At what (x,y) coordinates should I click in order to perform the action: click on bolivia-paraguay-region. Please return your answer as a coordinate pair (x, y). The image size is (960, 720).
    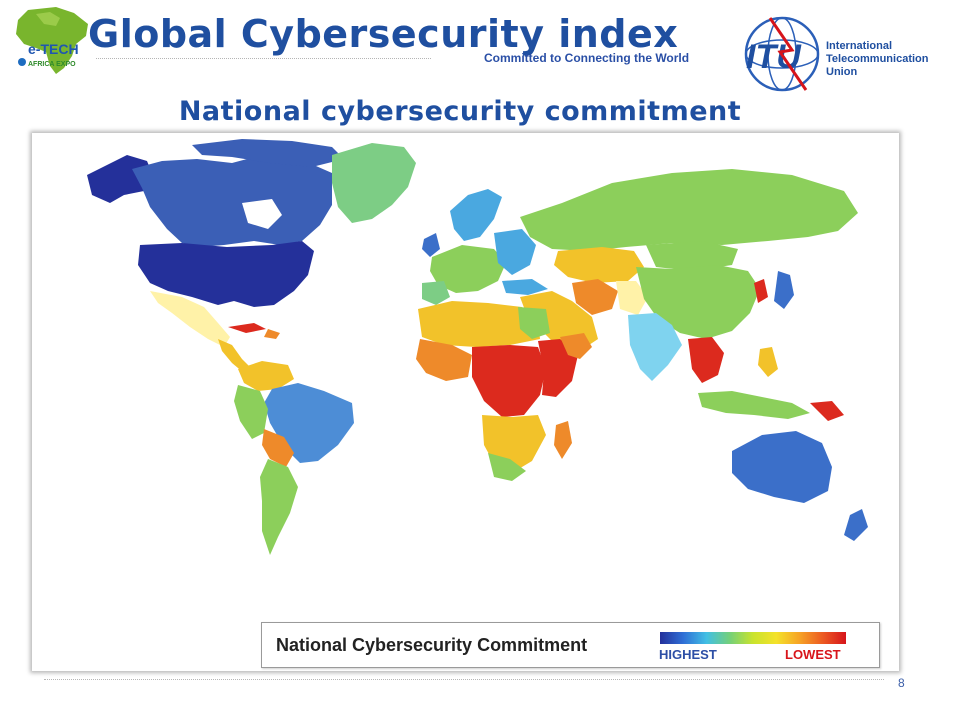
    Looking at the image, I should click on (278, 448).